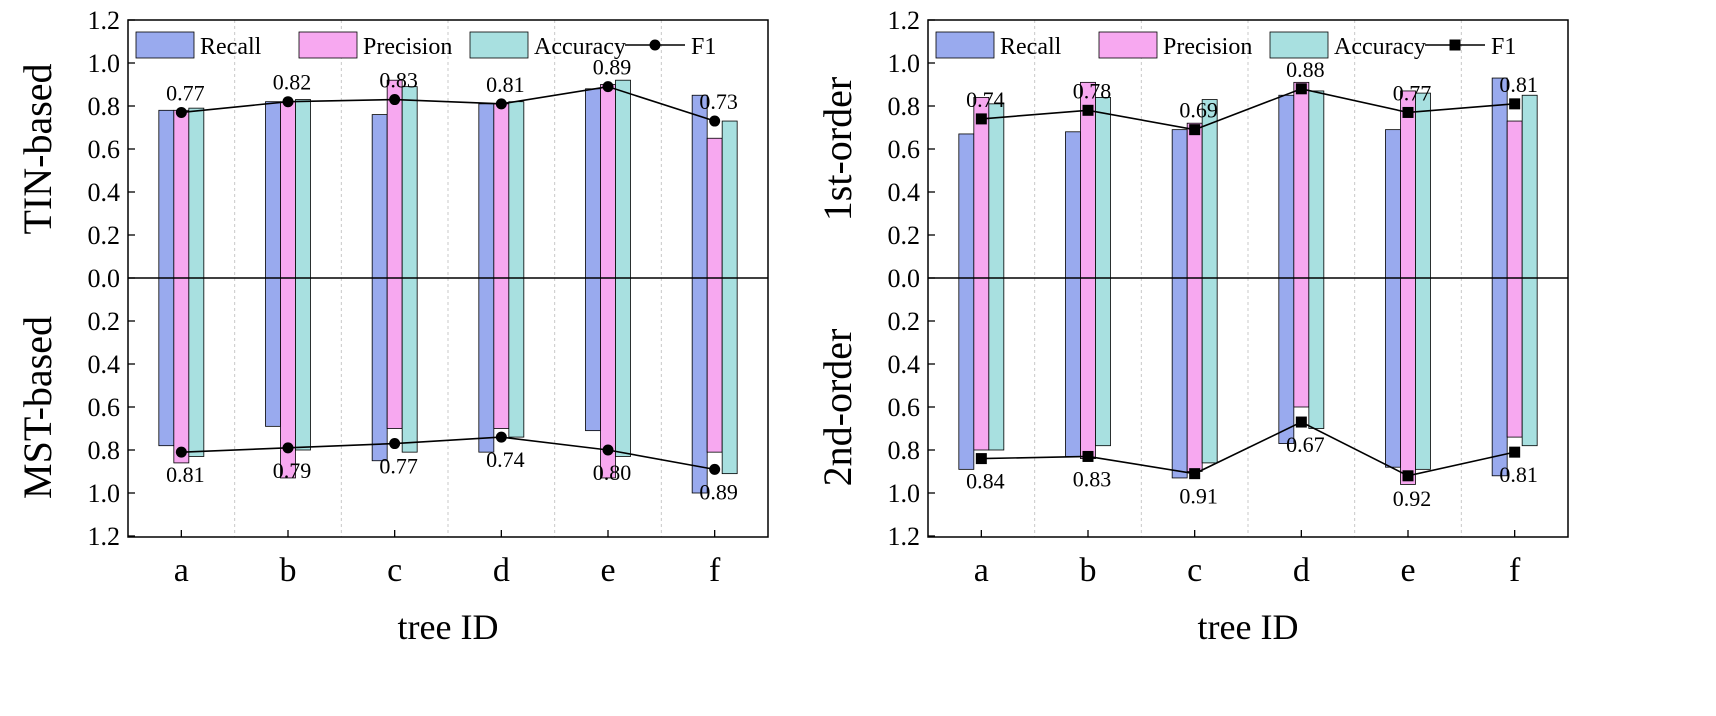 The height and width of the screenshot is (716, 1716). What do you see at coordinates (1515, 452) in the screenshot?
I see `f1-marker-f` at bounding box center [1515, 452].